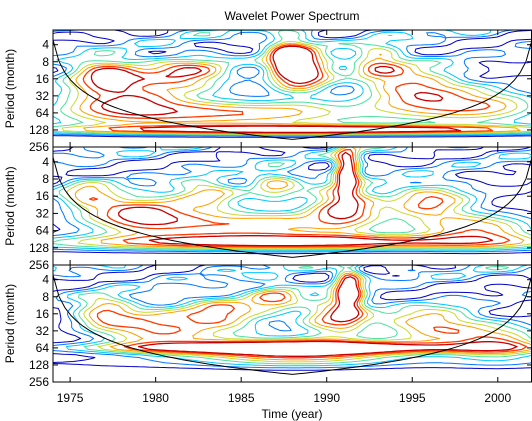 This screenshot has height=421, width=532. What do you see at coordinates (241, 398) in the screenshot?
I see `x-tick-label: 1985` at bounding box center [241, 398].